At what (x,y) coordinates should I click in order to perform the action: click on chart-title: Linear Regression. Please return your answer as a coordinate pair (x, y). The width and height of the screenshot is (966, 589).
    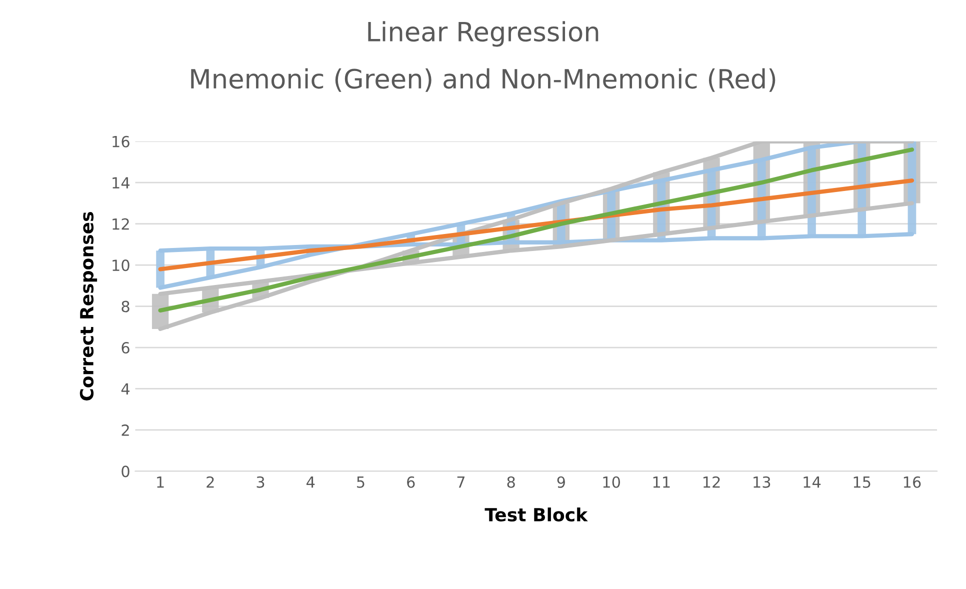
    Looking at the image, I should click on (483, 34).